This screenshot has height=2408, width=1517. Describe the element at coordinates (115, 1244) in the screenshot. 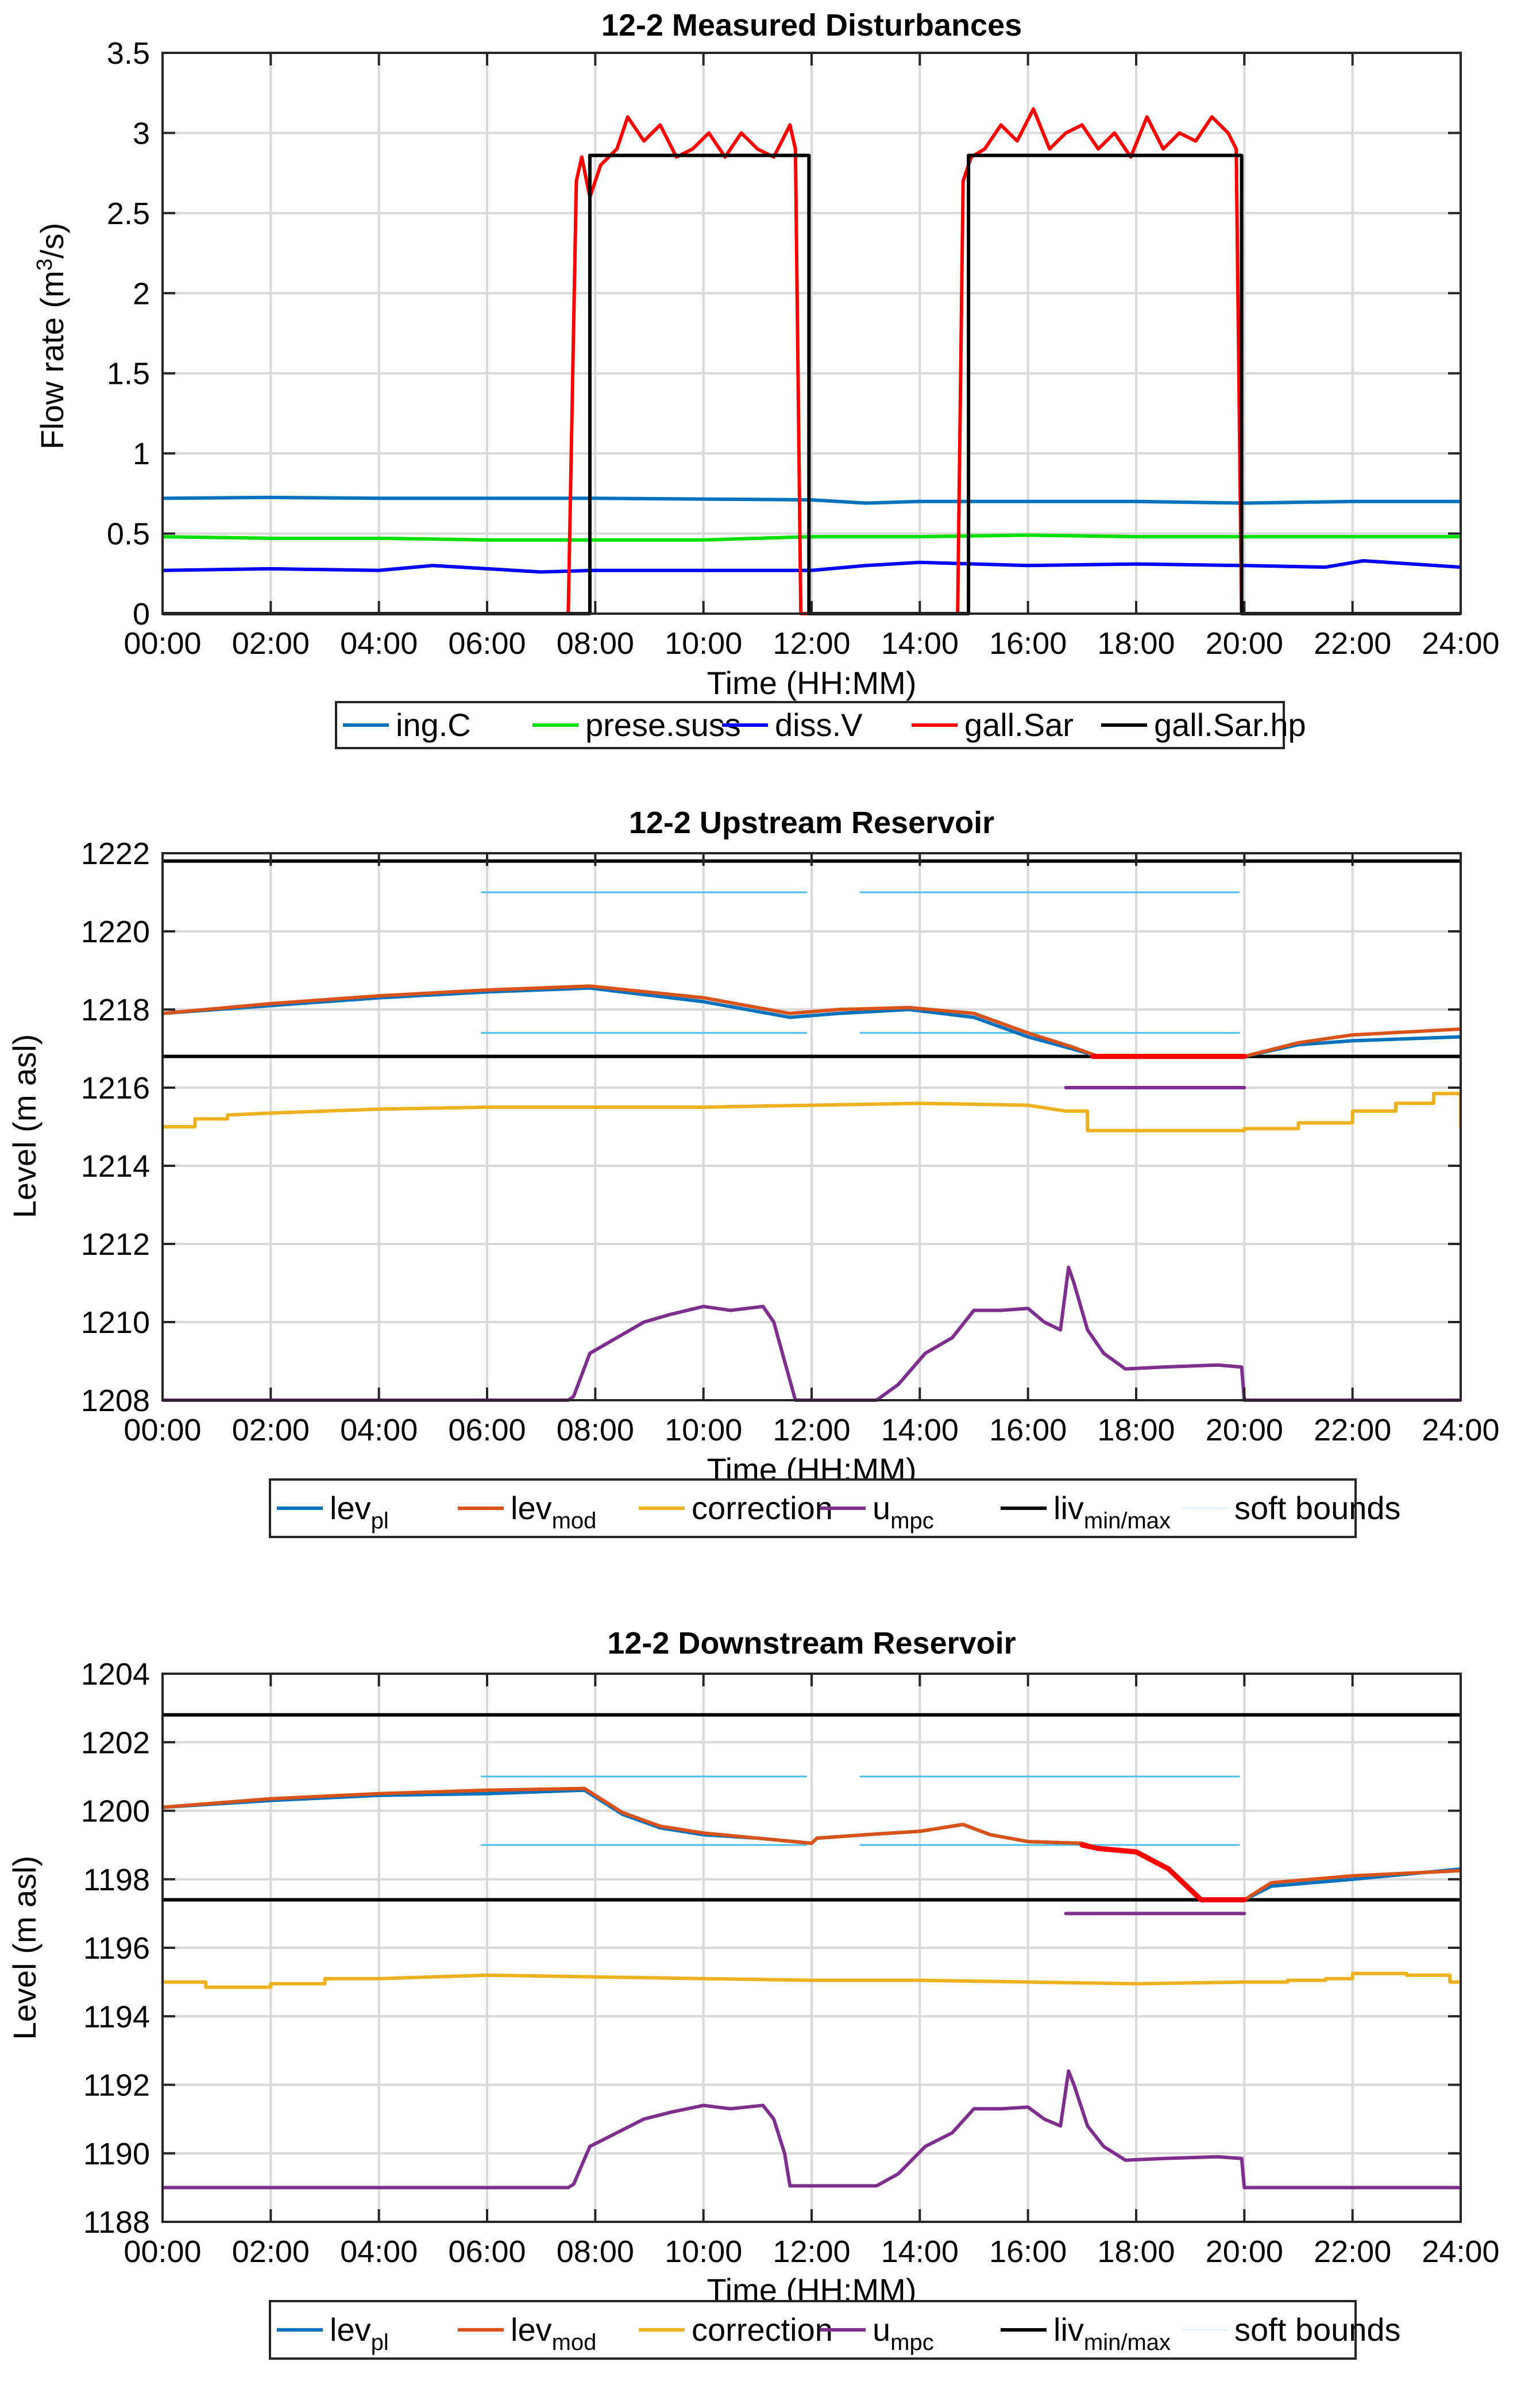

I see `y-tick-label: 1212` at that location.